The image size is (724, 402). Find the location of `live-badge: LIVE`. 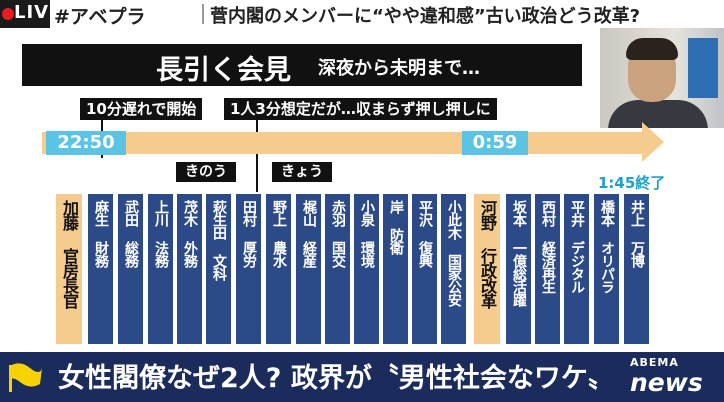

live-badge: LIVE is located at coordinates (30, 14).